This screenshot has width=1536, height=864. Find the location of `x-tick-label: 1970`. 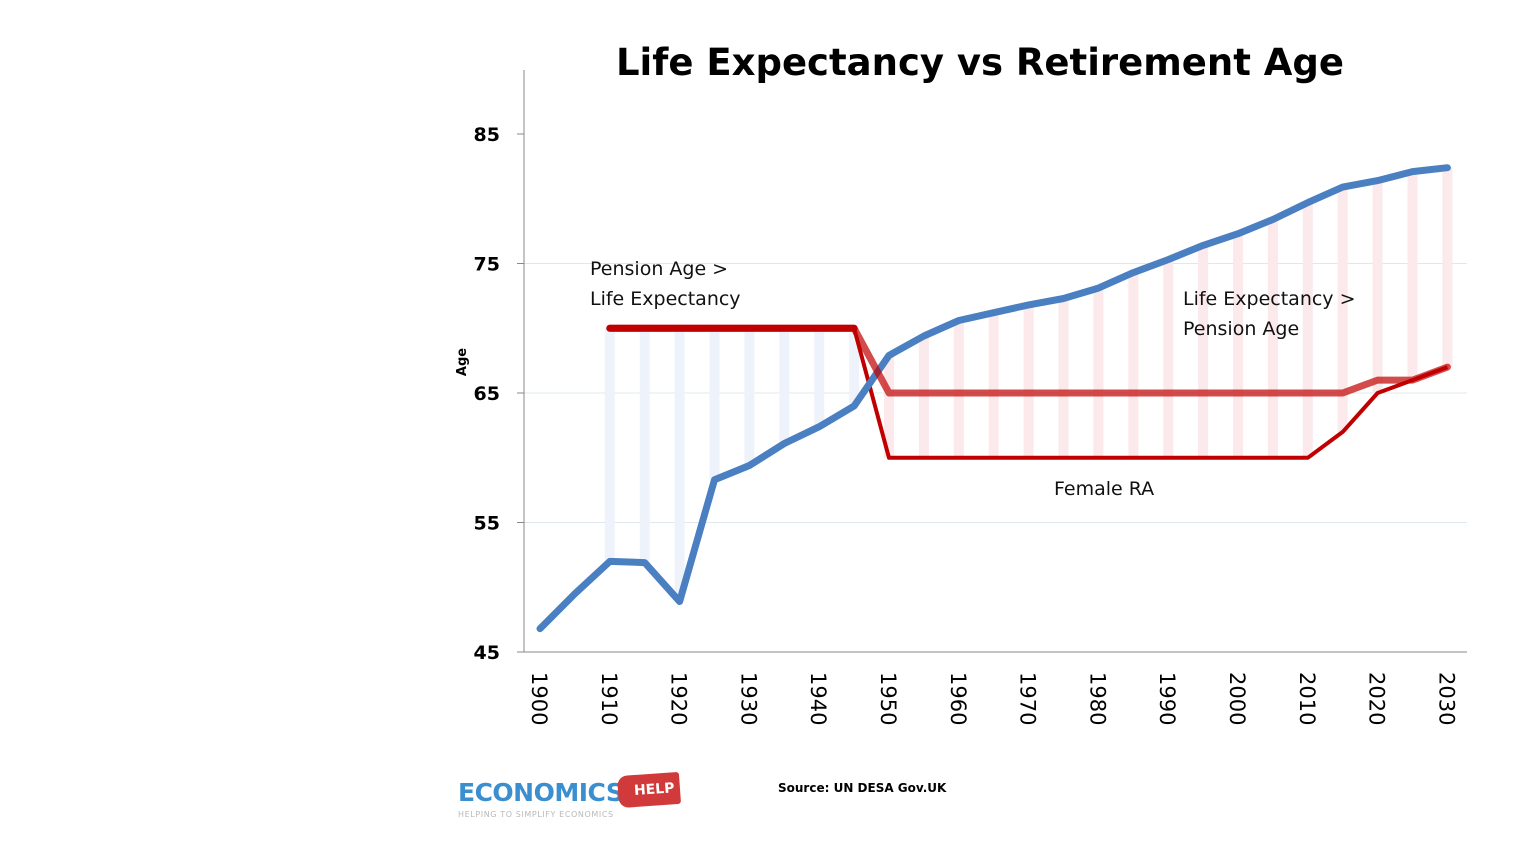

x-tick-label: 1970 is located at coordinates (1028, 698).